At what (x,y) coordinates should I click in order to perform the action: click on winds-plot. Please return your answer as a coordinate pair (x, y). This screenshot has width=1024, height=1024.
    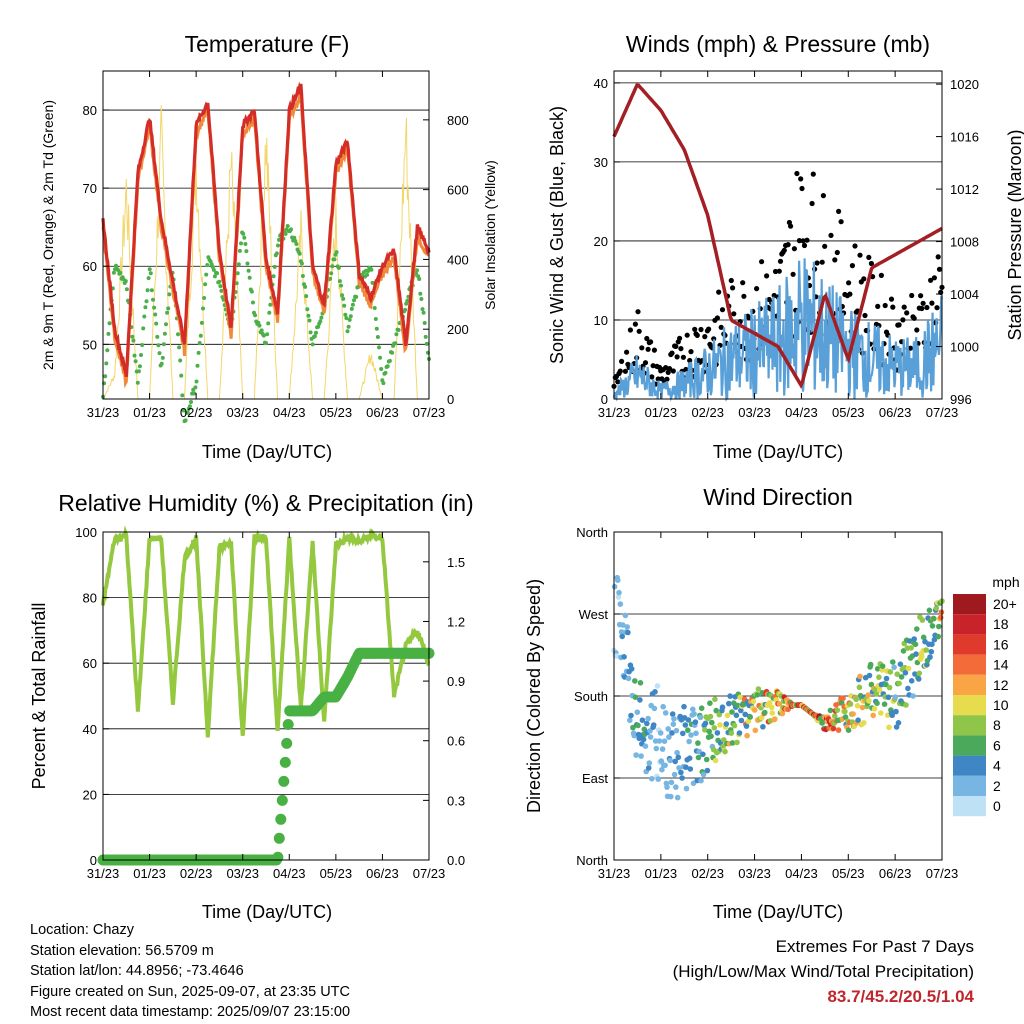
    Looking at the image, I should click on (778, 242).